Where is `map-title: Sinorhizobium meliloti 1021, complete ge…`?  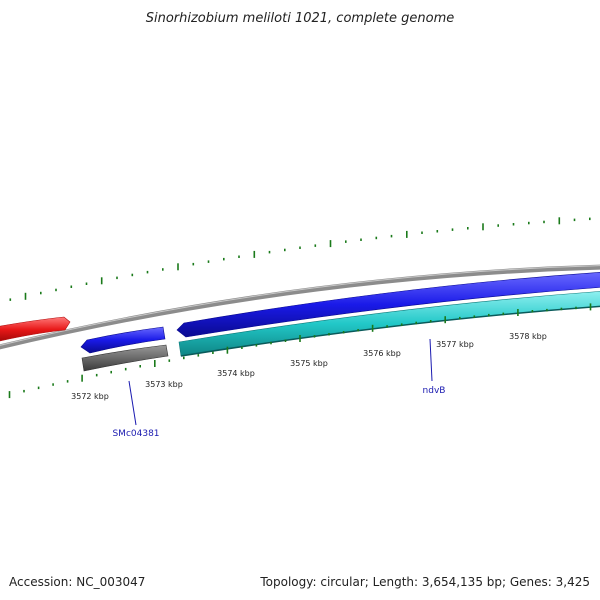 map-title: Sinorhizobium meliloti 1021, complete ge… is located at coordinates (300, 18).